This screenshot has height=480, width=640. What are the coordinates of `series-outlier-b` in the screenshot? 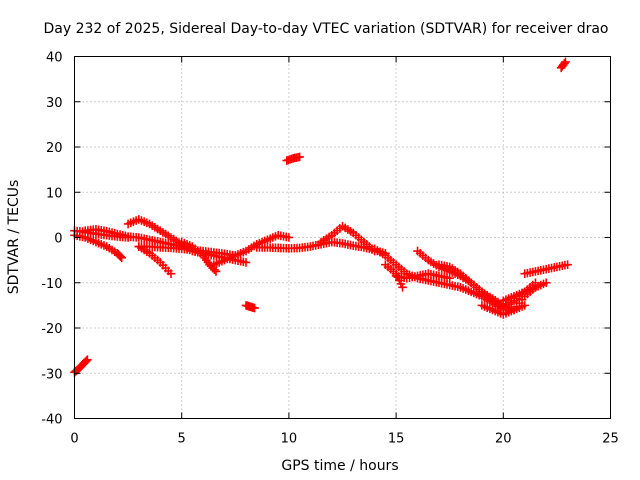 It's located at (250, 307).